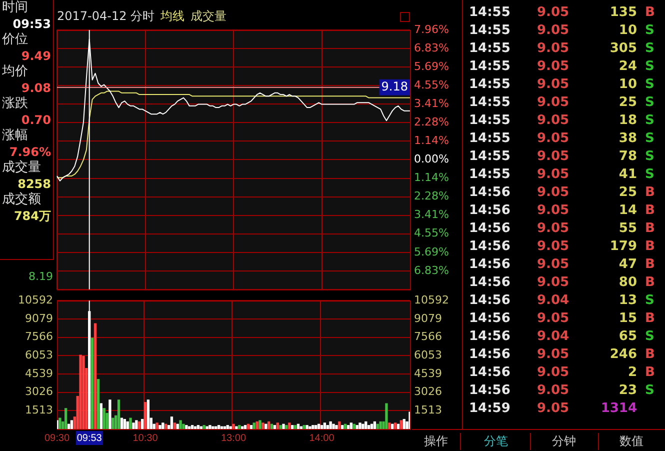 The height and width of the screenshot is (451, 665). Describe the element at coordinates (36, 56) in the screenshot. I see `text: 9.49` at that location.